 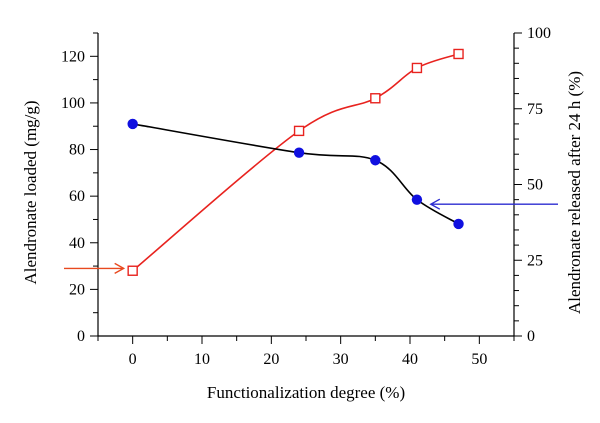 I want to click on x-tick-label: 20, so click(x=271, y=359).